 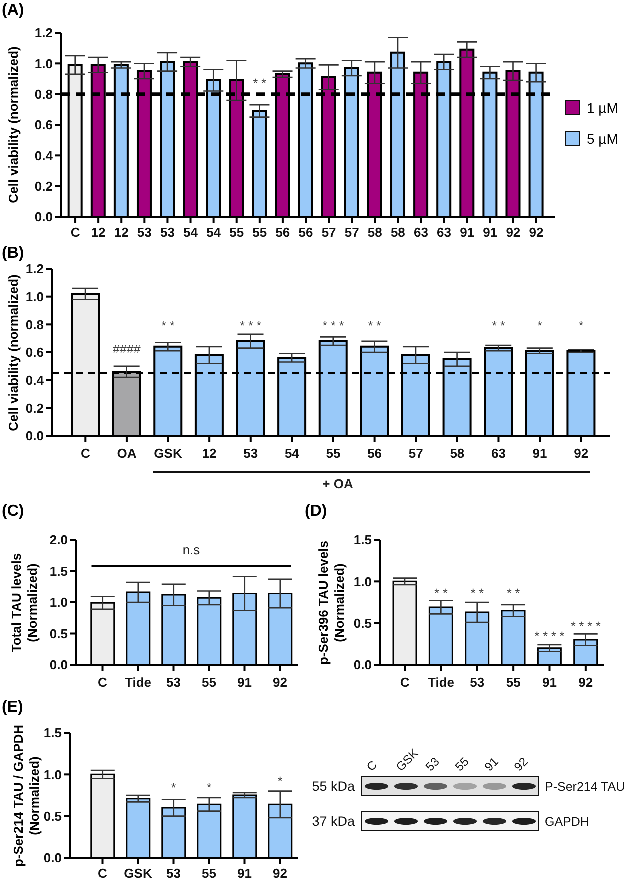 I want to click on y-tick-label: 0.4, so click(x=44, y=156).